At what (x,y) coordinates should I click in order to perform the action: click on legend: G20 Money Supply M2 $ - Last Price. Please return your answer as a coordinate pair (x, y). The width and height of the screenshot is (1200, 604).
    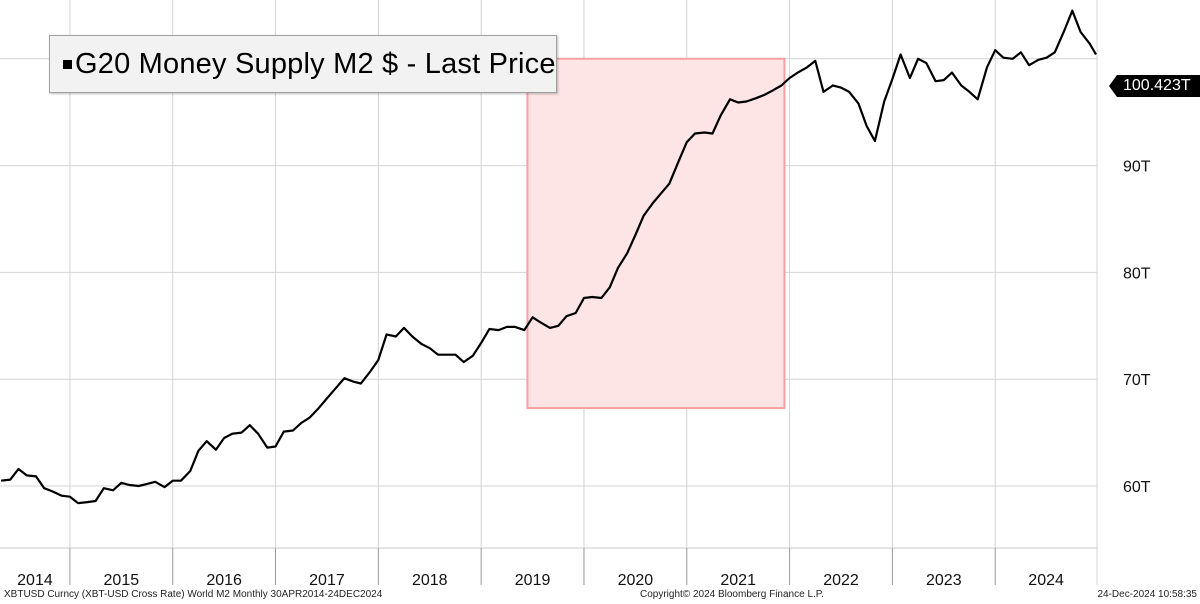
    Looking at the image, I should click on (303, 64).